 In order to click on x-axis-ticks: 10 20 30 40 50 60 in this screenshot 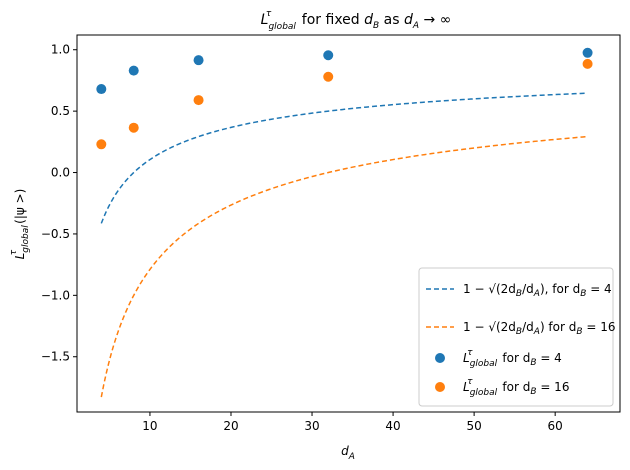, I will do `click(352, 422)`.